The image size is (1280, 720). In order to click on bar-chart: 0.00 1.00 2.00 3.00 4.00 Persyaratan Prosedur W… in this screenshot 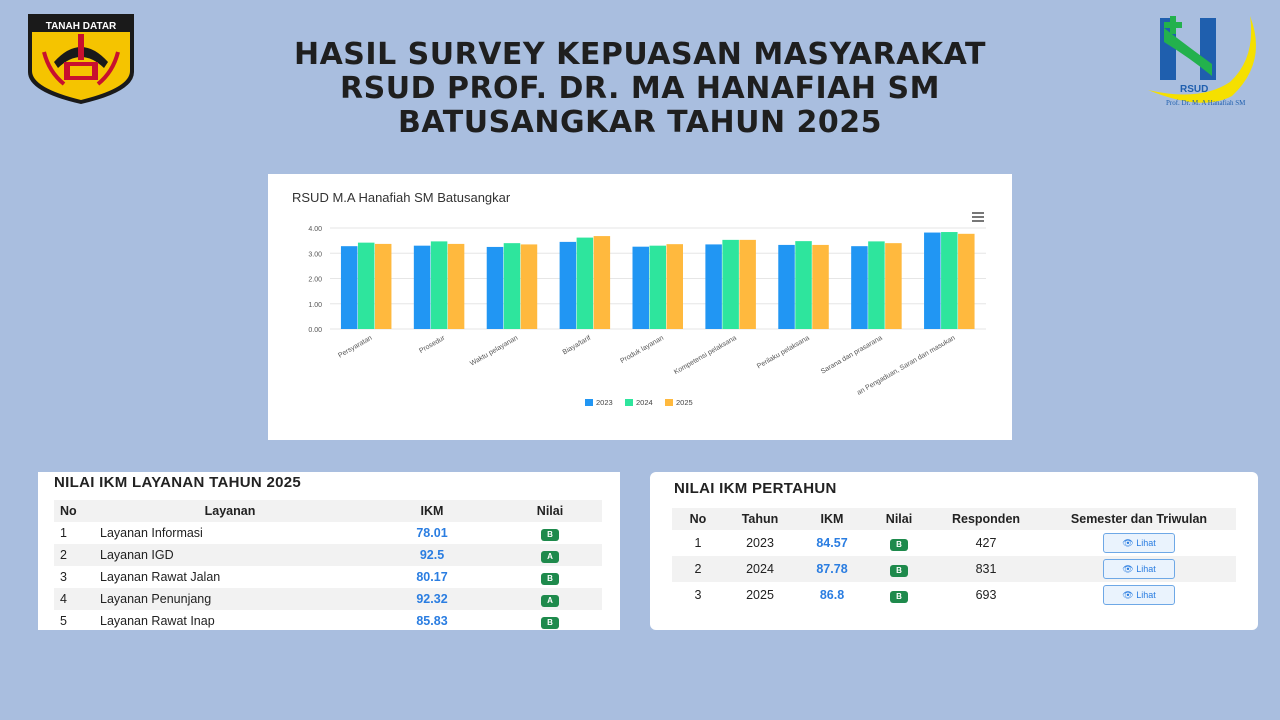, I will do `click(647, 316)`.